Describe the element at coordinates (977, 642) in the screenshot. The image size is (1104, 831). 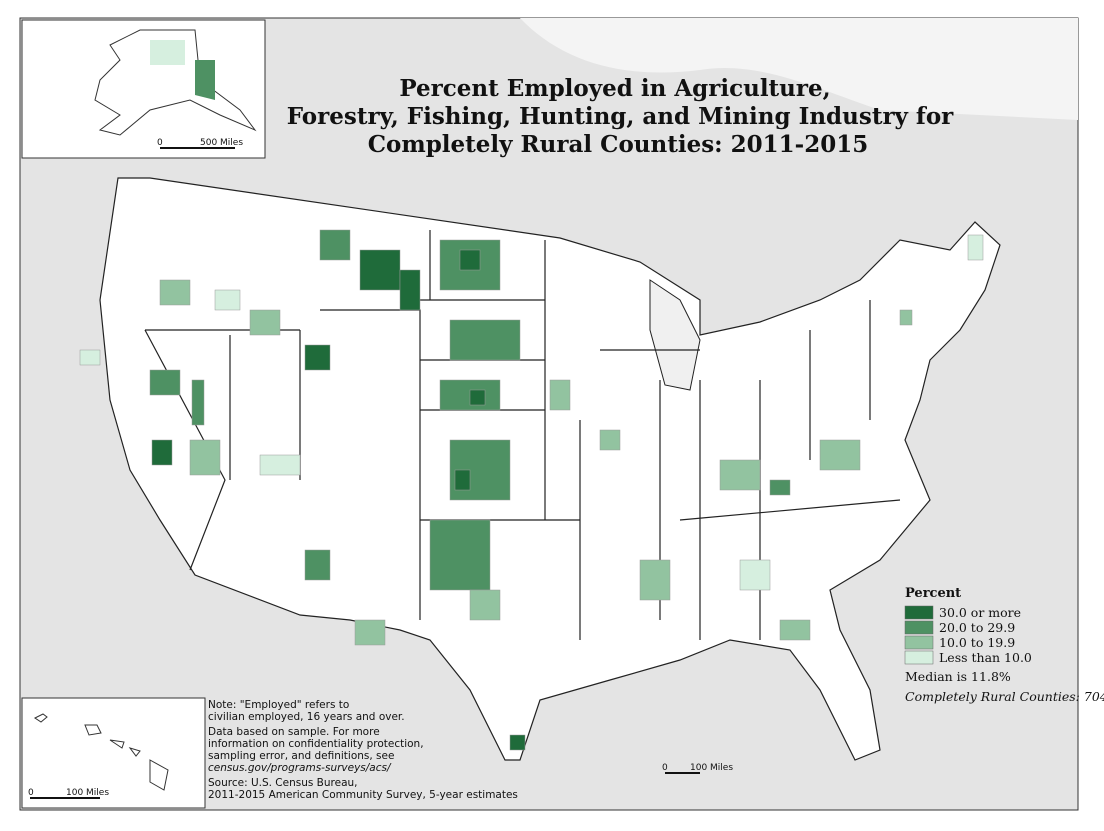
I see `legend-label: 10.0 to 19.9` at that location.